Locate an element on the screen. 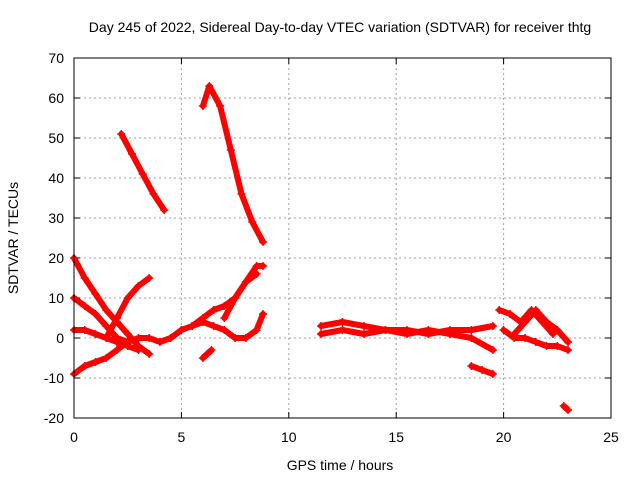 This screenshot has height=480, width=640. y-tick-label: 30 is located at coordinates (56, 218).